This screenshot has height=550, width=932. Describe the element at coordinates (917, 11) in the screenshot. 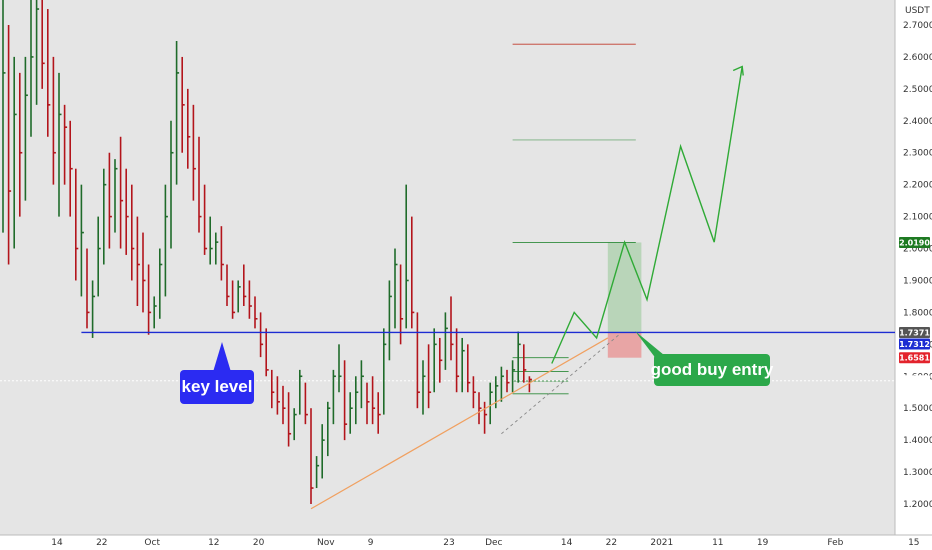

I see `currency-label: USDT` at that location.